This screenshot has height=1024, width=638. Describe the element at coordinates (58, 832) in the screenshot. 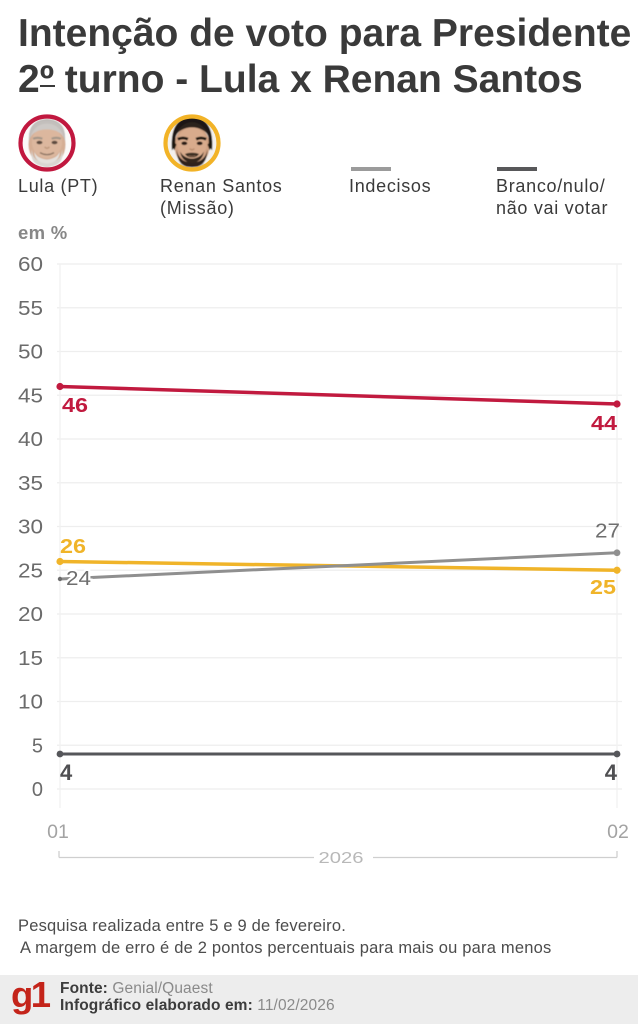

I see `svg-text: 01` at that location.